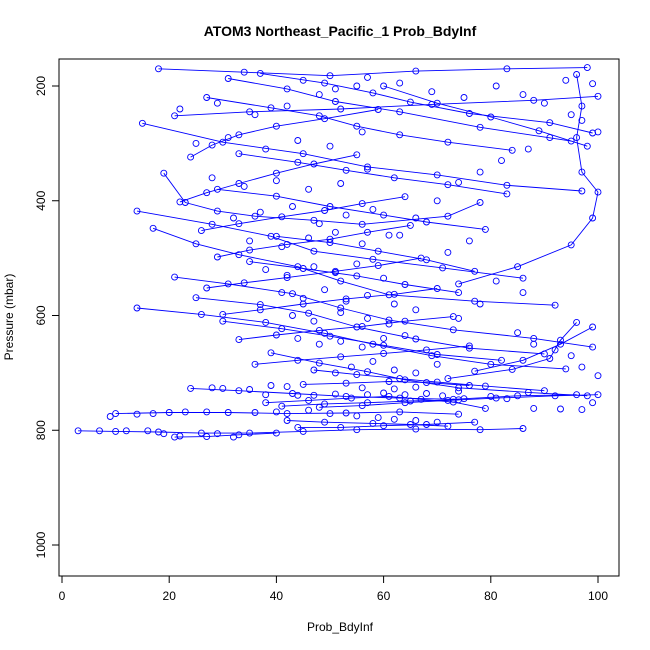  Describe the element at coordinates (340, 627) in the screenshot. I see `x-axis-label: Prob_BdyInf` at that location.